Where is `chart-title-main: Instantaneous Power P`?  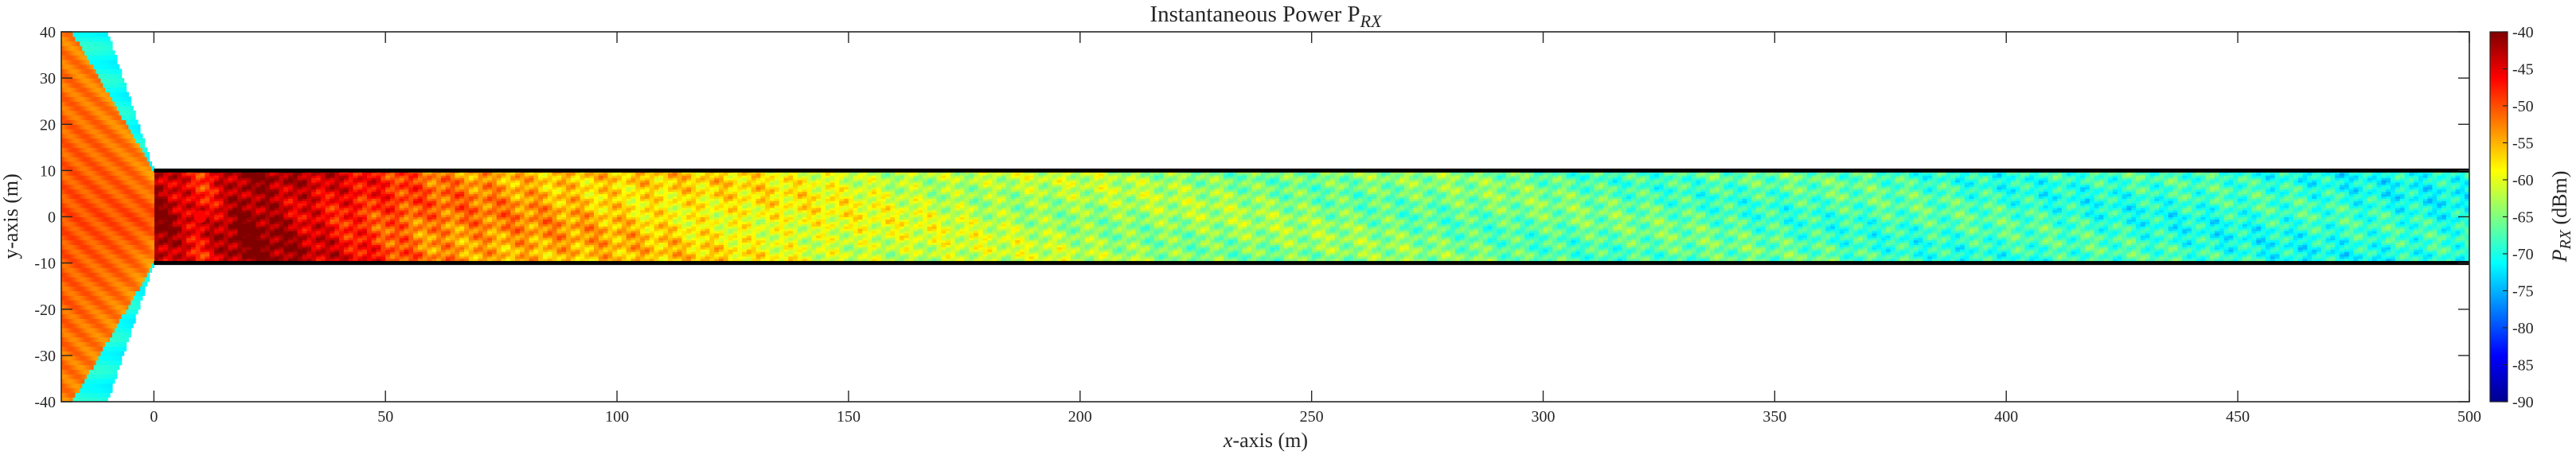
chart-title-main: Instantaneous Power P is located at coordinates (1254, 14).